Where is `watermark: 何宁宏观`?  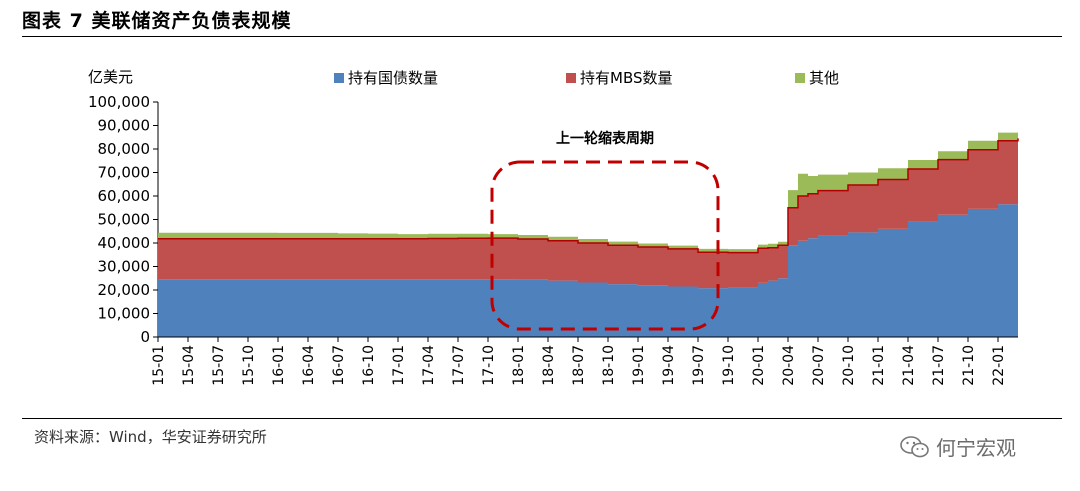 watermark: 何宁宏观 is located at coordinates (958, 446).